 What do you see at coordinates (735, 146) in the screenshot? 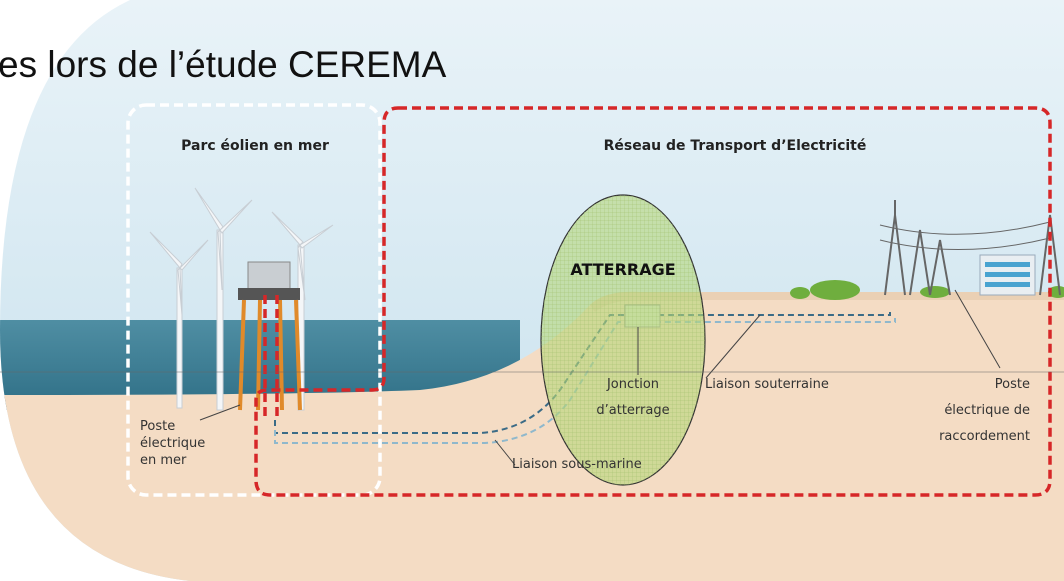
I see `zone-label: Réseau de Transport d’Electricité` at bounding box center [735, 146].